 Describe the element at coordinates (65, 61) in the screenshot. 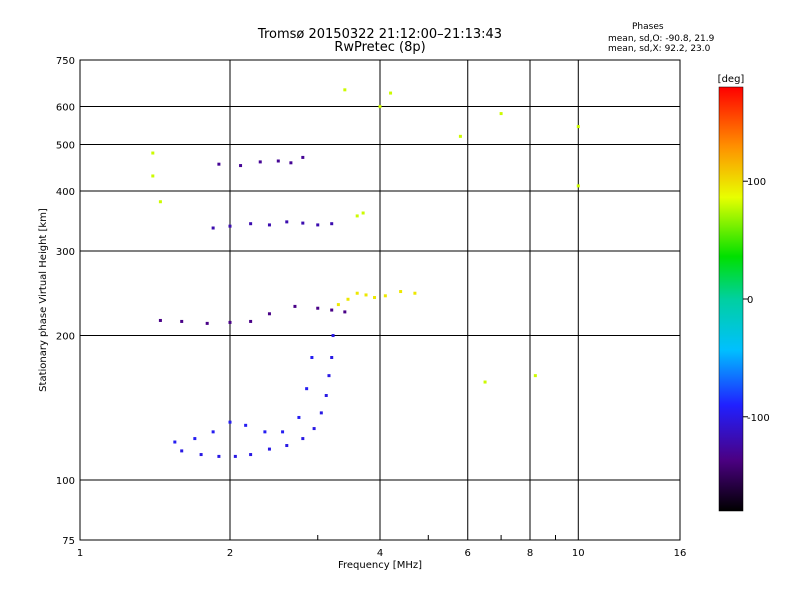

I see `y-tick-label: 750` at that location.